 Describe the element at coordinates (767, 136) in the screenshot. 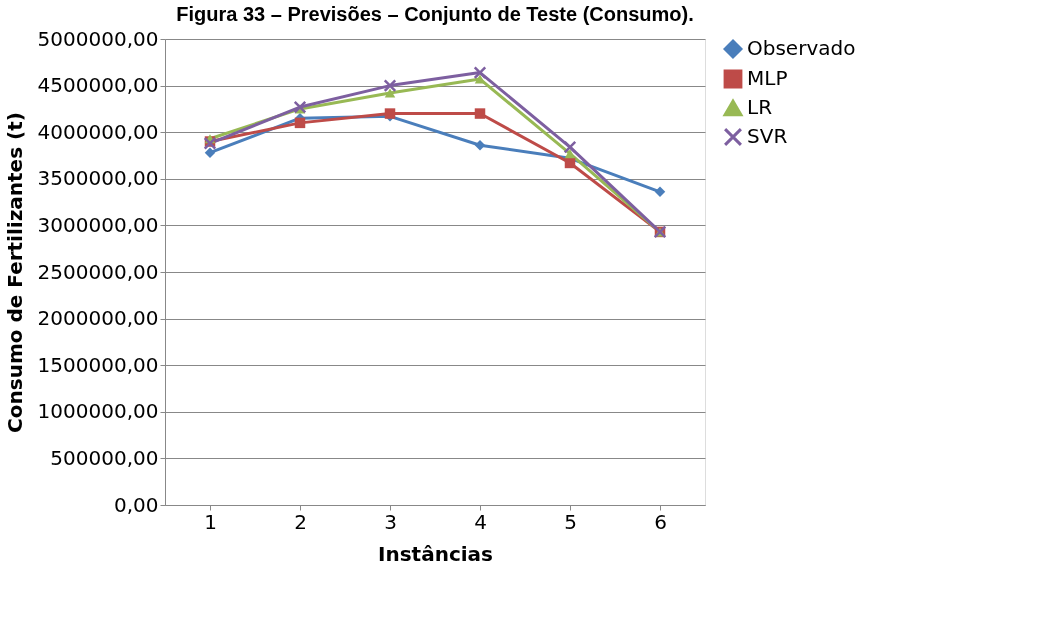

I see `legend-label: SVR` at that location.